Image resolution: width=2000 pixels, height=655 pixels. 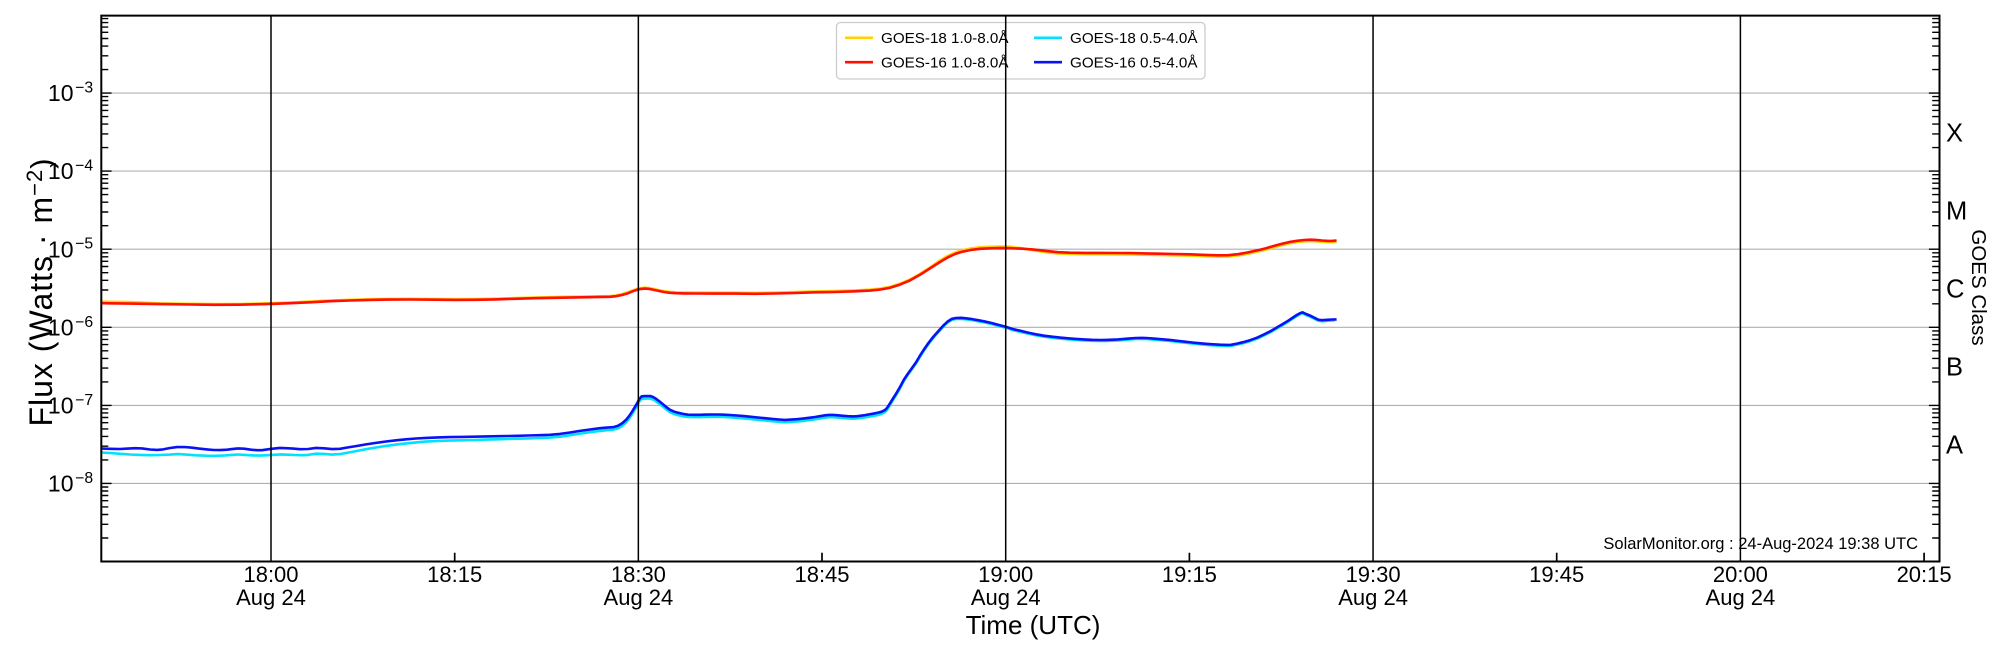 What do you see at coordinates (84, 322) in the screenshot?
I see `svg-text: −6` at bounding box center [84, 322].